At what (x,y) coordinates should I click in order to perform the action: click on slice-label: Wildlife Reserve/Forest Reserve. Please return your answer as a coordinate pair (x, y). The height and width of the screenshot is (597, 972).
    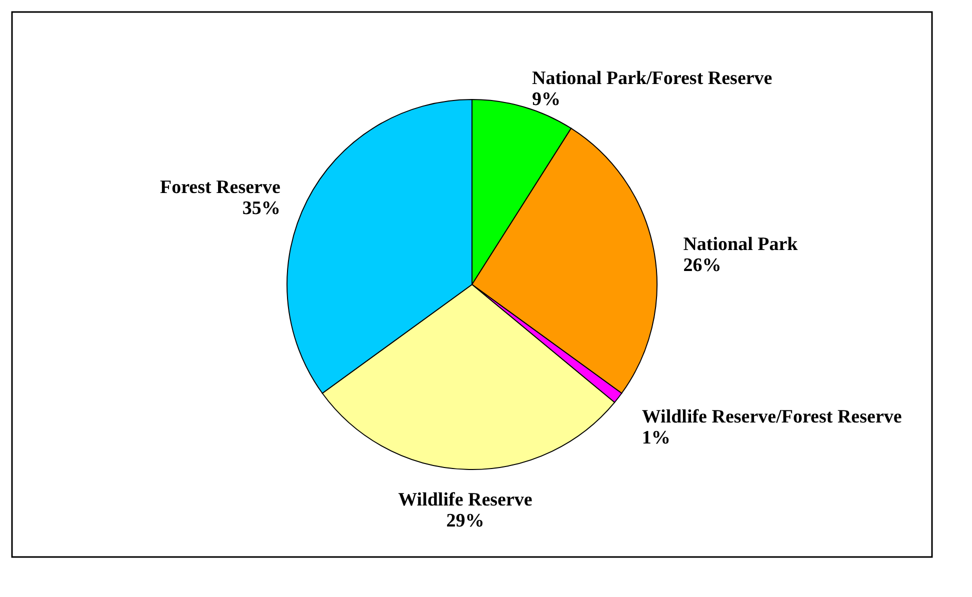
    Looking at the image, I should click on (772, 417).